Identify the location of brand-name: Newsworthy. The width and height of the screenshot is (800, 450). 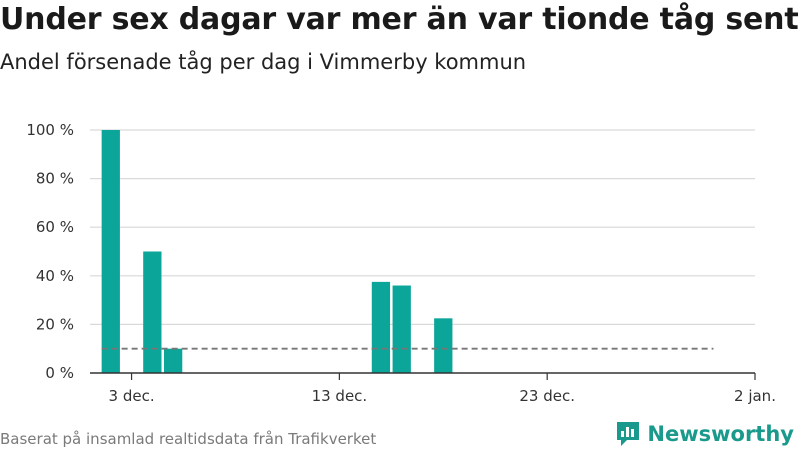
(720, 434).